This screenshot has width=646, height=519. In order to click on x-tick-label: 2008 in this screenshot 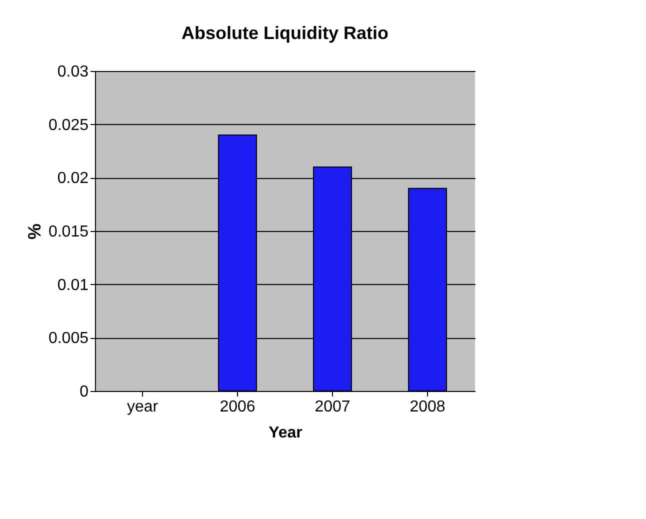, I will do `click(428, 407)`.